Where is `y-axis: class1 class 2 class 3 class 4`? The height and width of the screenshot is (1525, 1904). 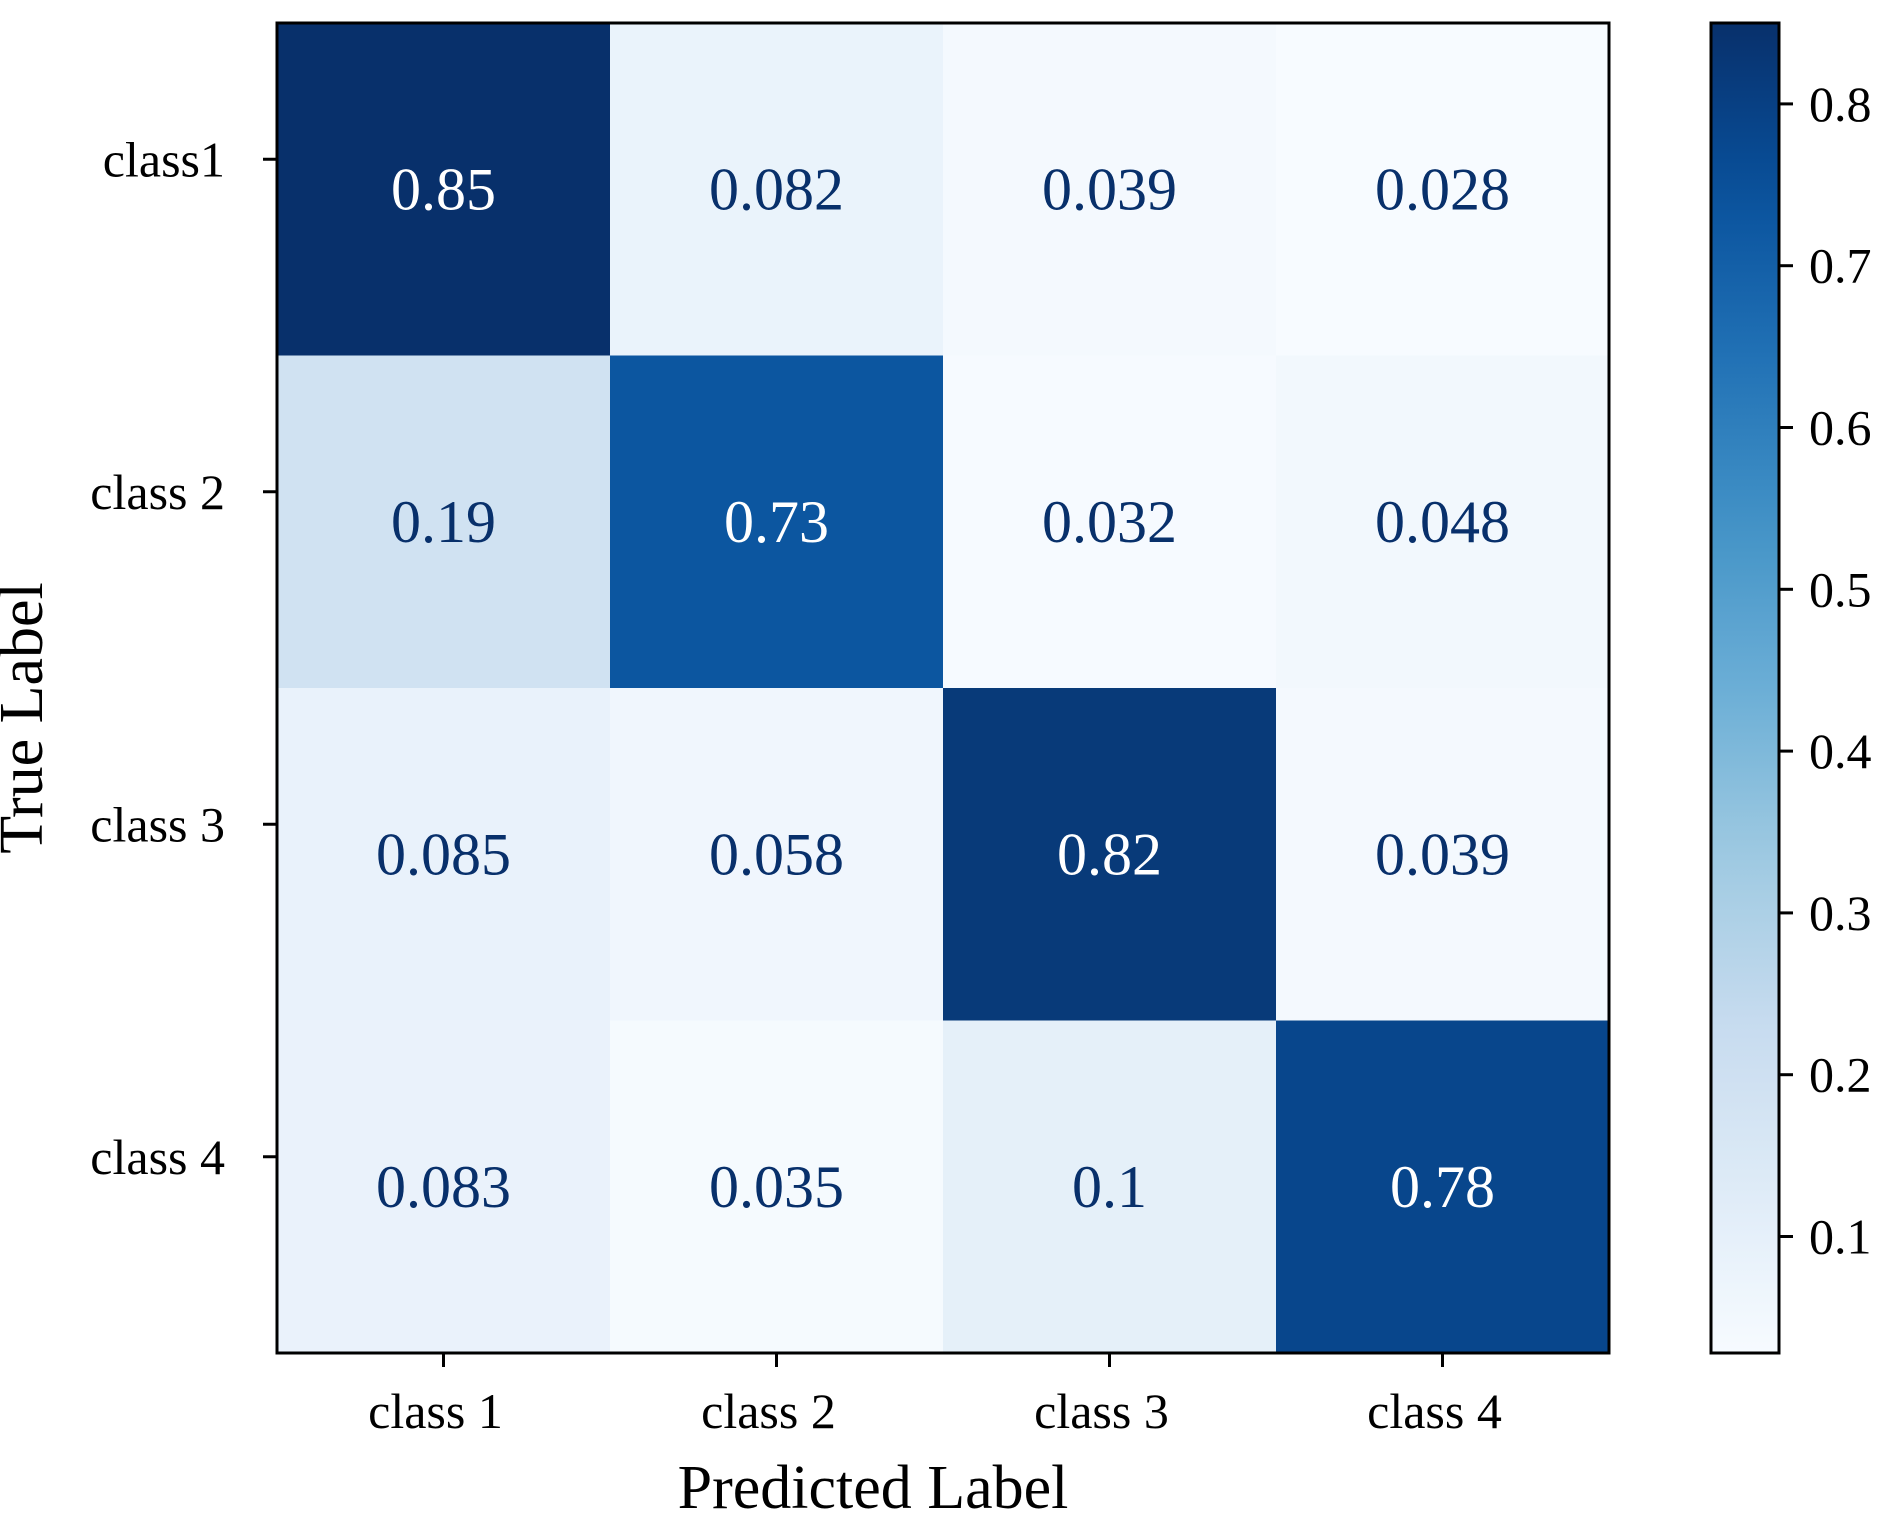
y-axis: class1 class 2 class 3 class 4 is located at coordinates (183, 658).